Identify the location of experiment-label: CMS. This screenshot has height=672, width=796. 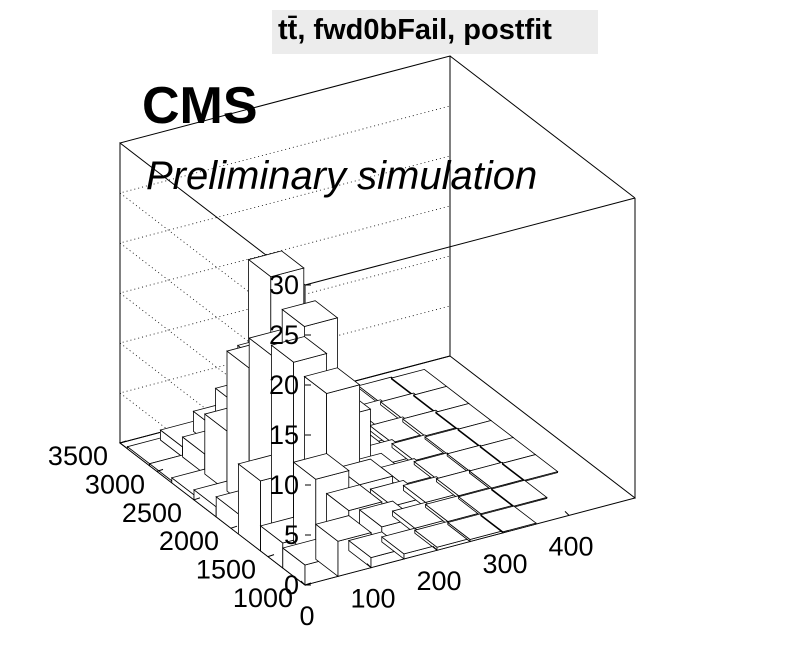
(200, 106).